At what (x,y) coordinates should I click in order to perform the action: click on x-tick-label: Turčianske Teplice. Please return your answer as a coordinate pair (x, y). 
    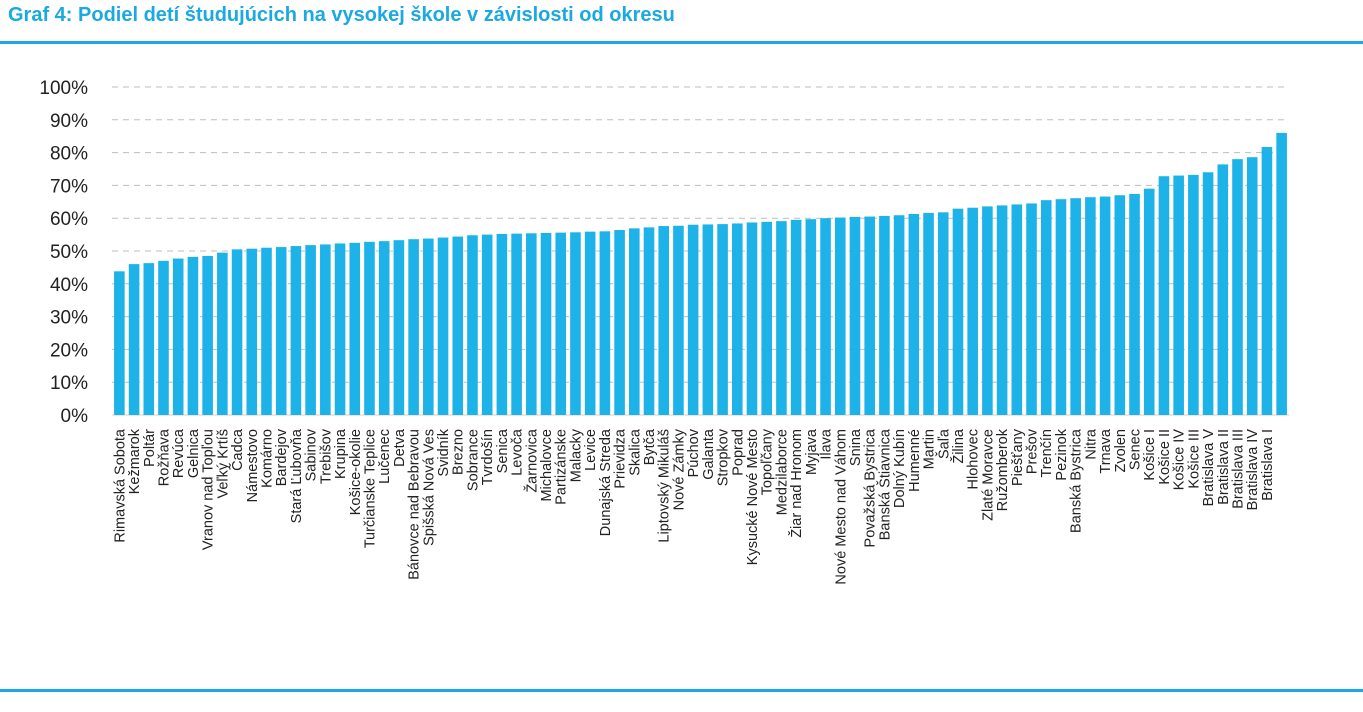
    Looking at the image, I should click on (370, 488).